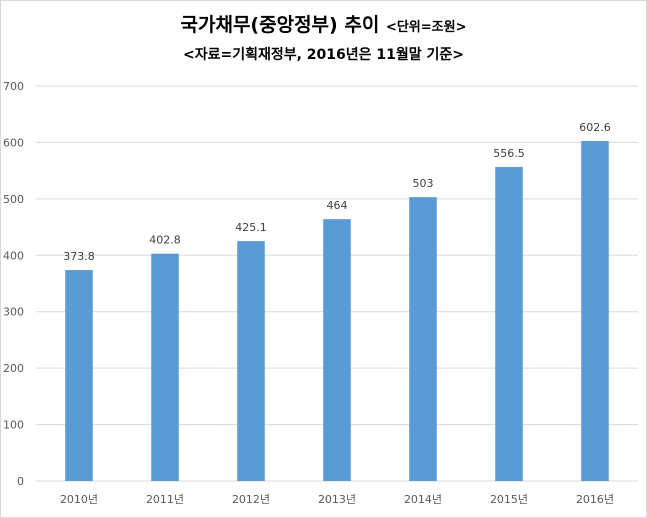 The height and width of the screenshot is (518, 647). Describe the element at coordinates (323, 55) in the screenshot. I see `chart-subtitle: <자료=기획재정부, 2016년은 11월말 기준>` at that location.